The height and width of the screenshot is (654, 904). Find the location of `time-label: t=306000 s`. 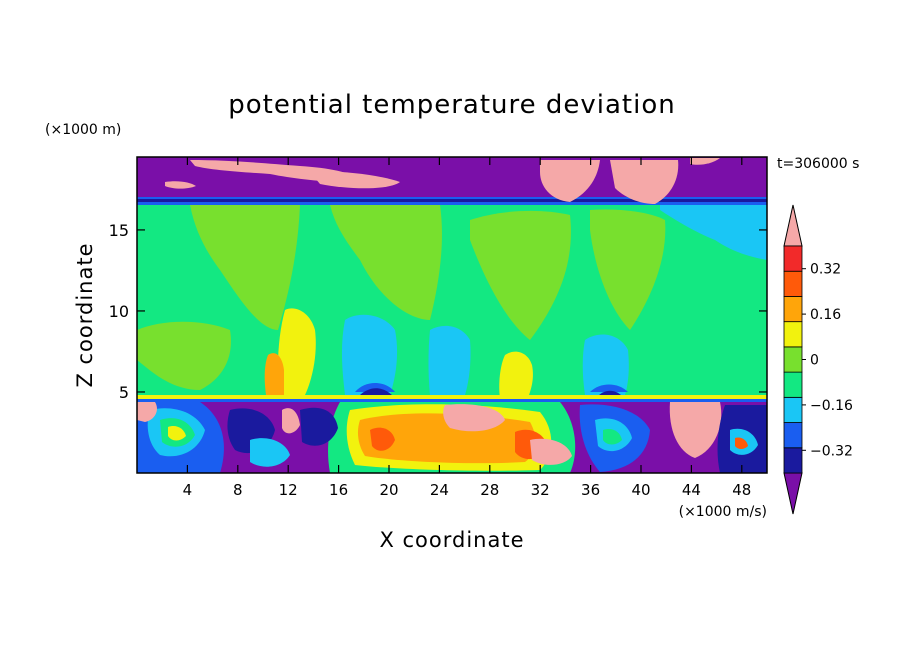

time-label: t=306000 s is located at coordinates (818, 164).